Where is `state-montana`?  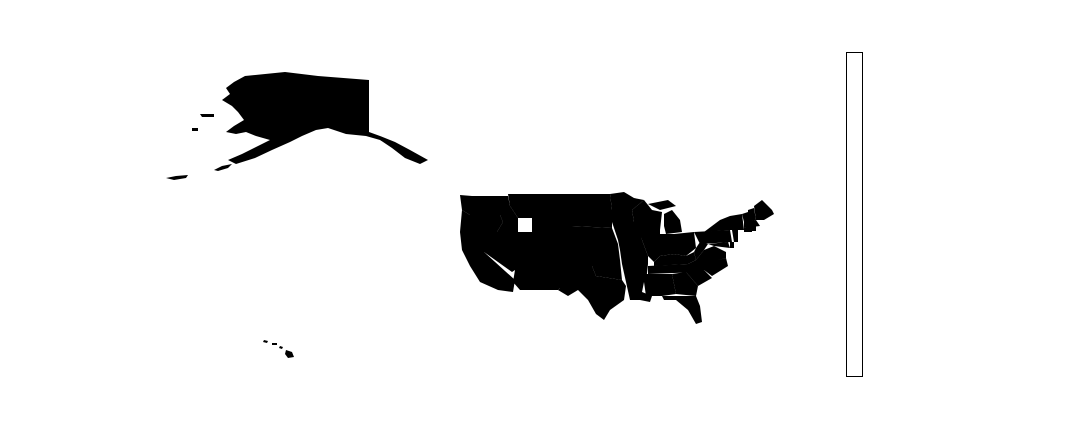 state-montana is located at coordinates (540, 206).